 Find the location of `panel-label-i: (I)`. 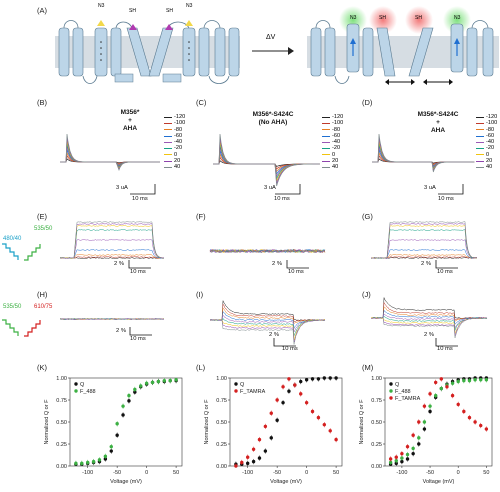

panel-label-i: (I) is located at coordinates (199, 294).